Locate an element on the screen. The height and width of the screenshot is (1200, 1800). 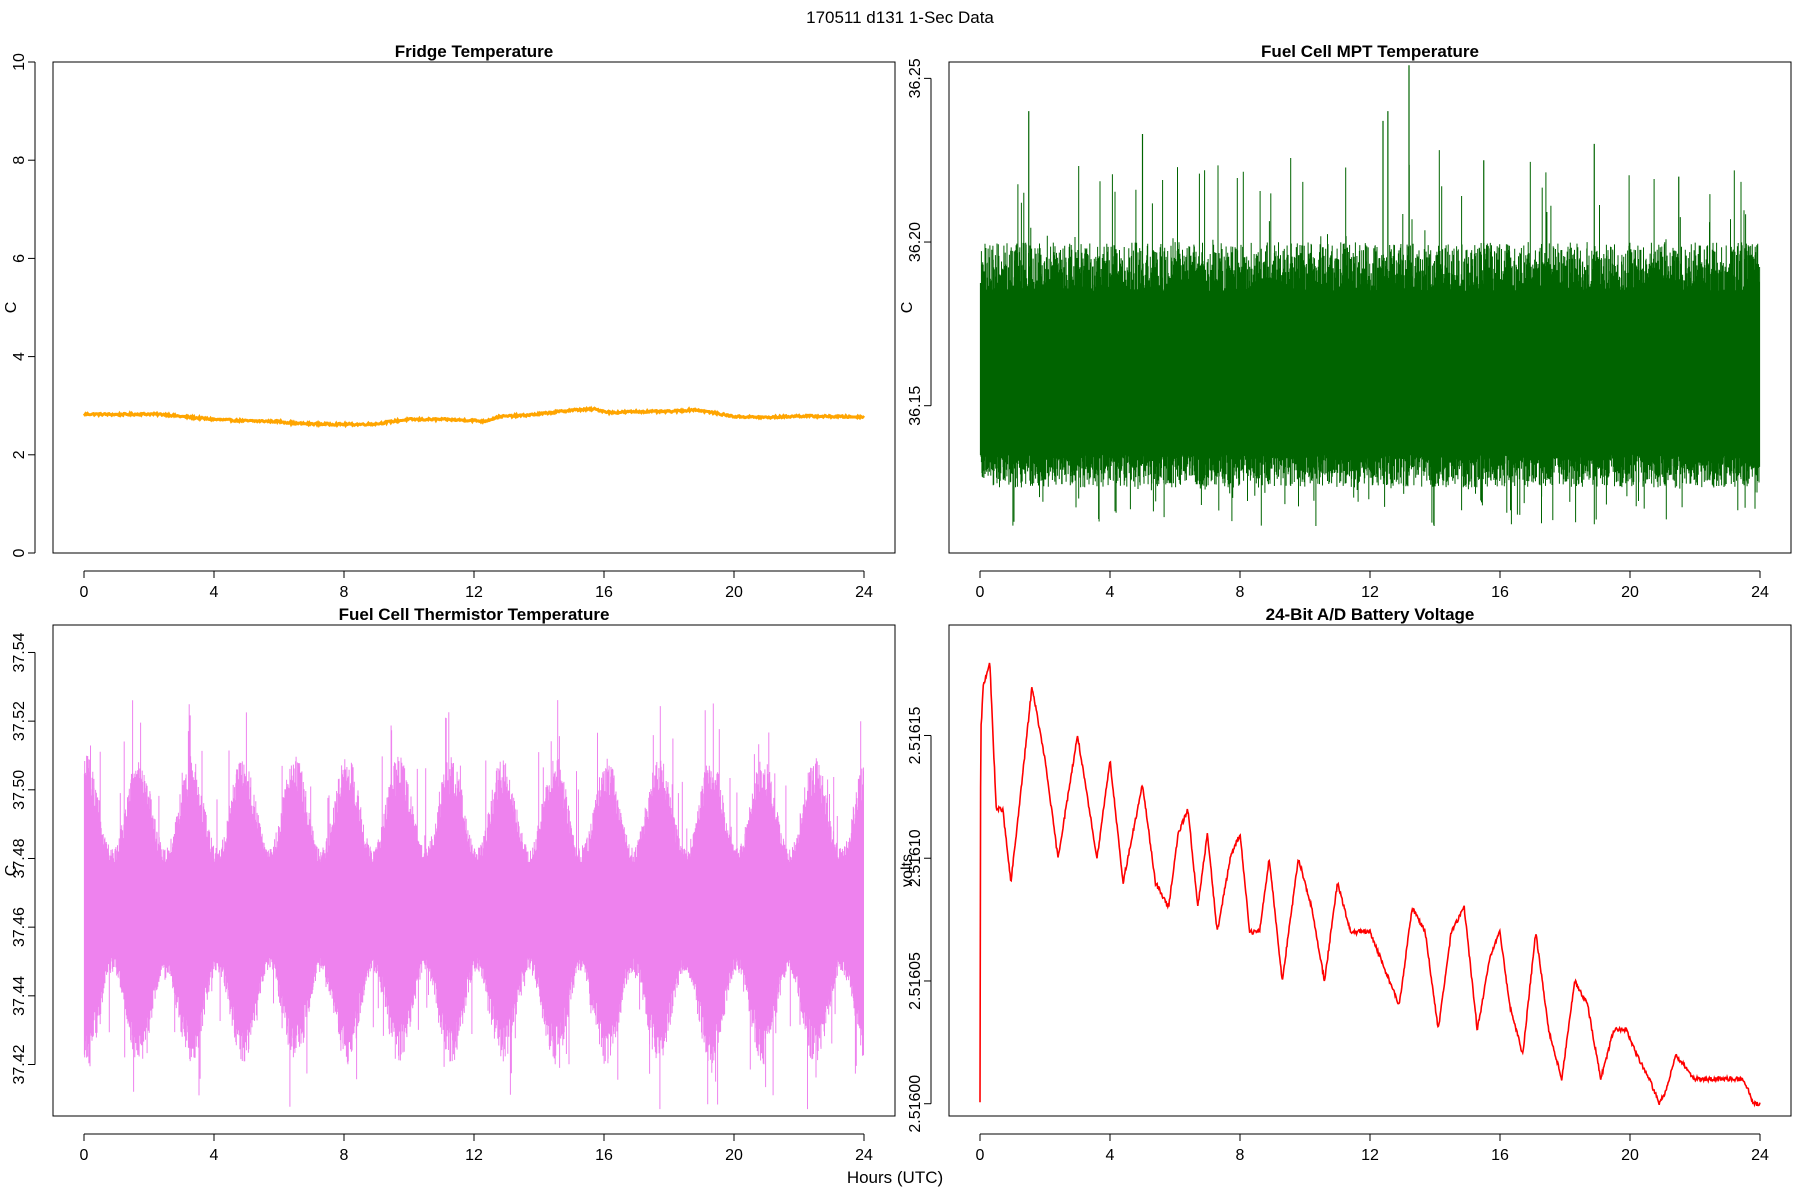
figure-xlabel: Hours (UTC) is located at coordinates (895, 1177).